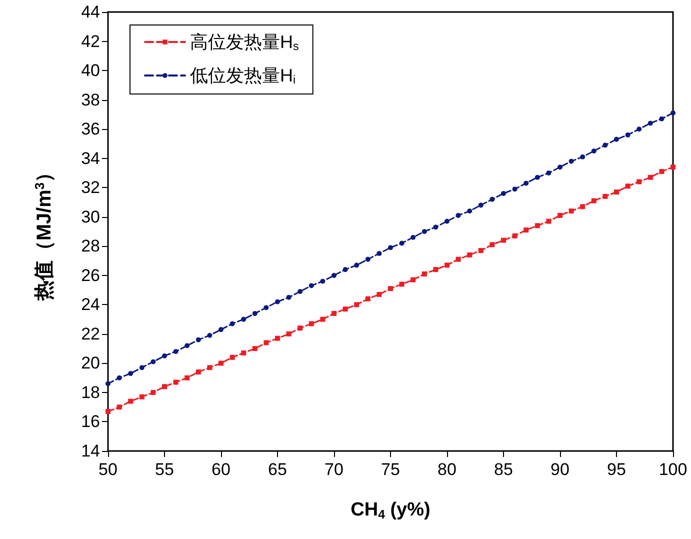  Describe the element at coordinates (108, 469) in the screenshot. I see `x-tick-label: 50` at that location.